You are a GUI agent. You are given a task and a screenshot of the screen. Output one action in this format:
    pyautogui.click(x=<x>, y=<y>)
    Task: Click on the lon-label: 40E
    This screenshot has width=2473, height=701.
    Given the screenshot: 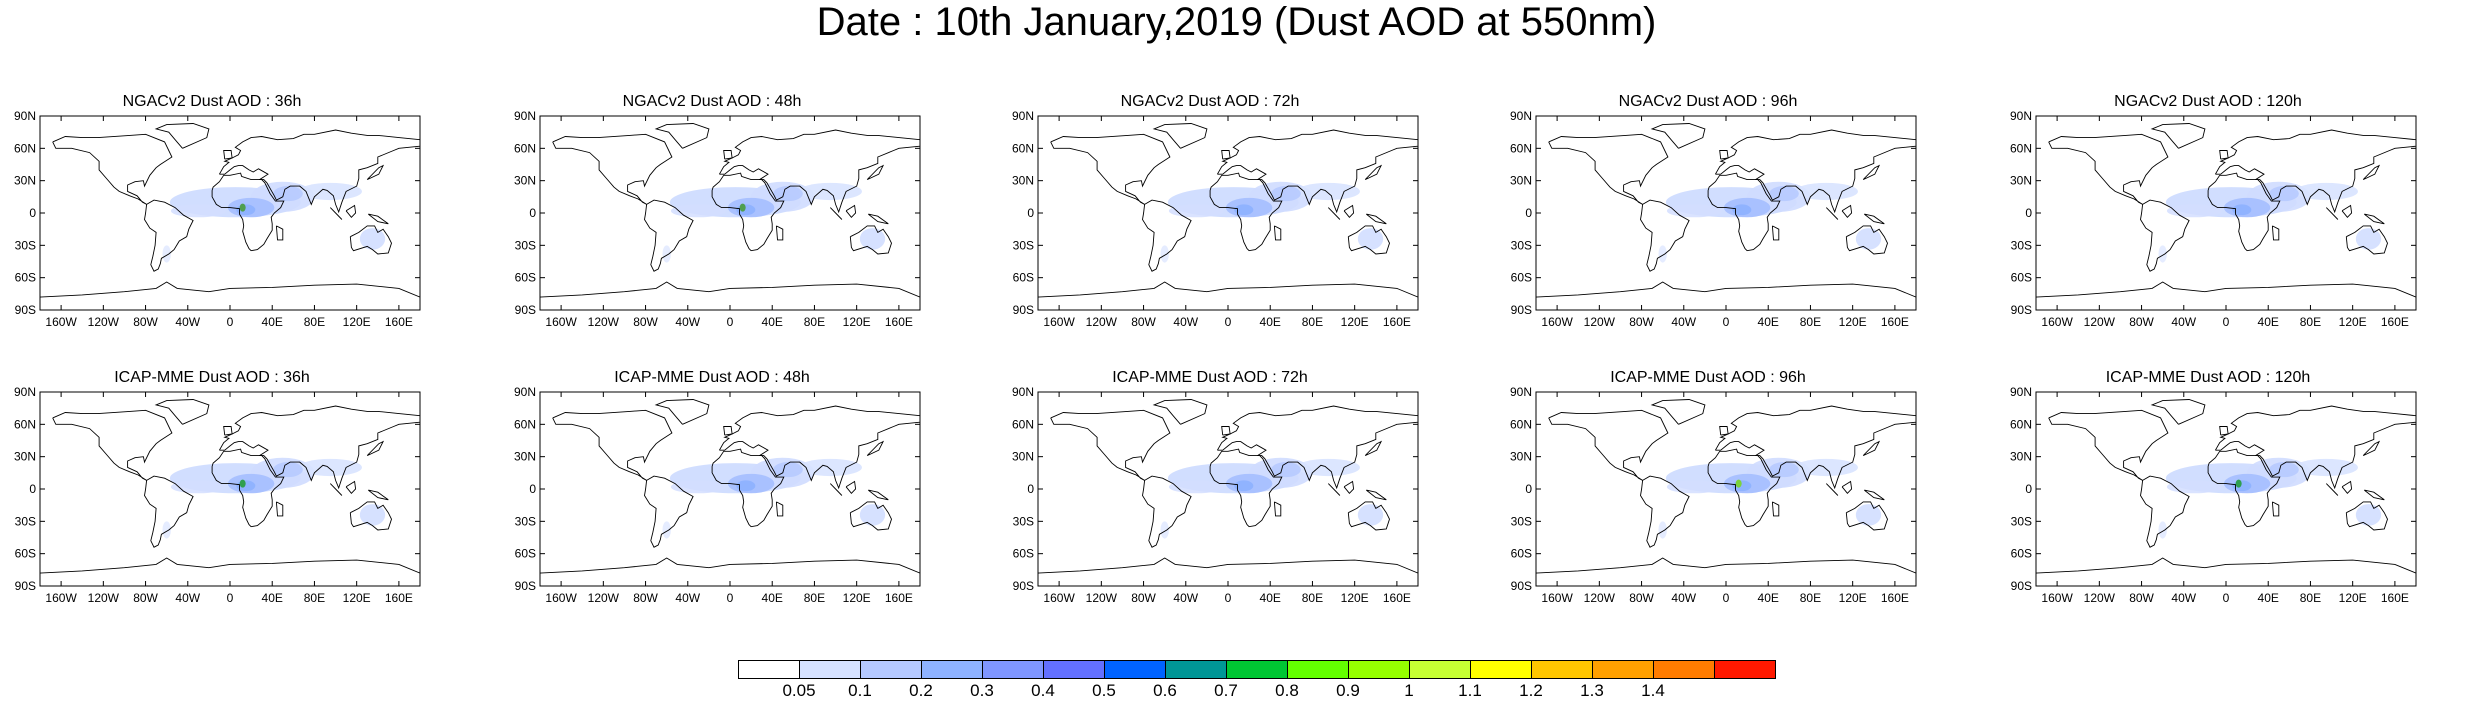 What is the action you would take?
    pyautogui.click(x=1768, y=322)
    